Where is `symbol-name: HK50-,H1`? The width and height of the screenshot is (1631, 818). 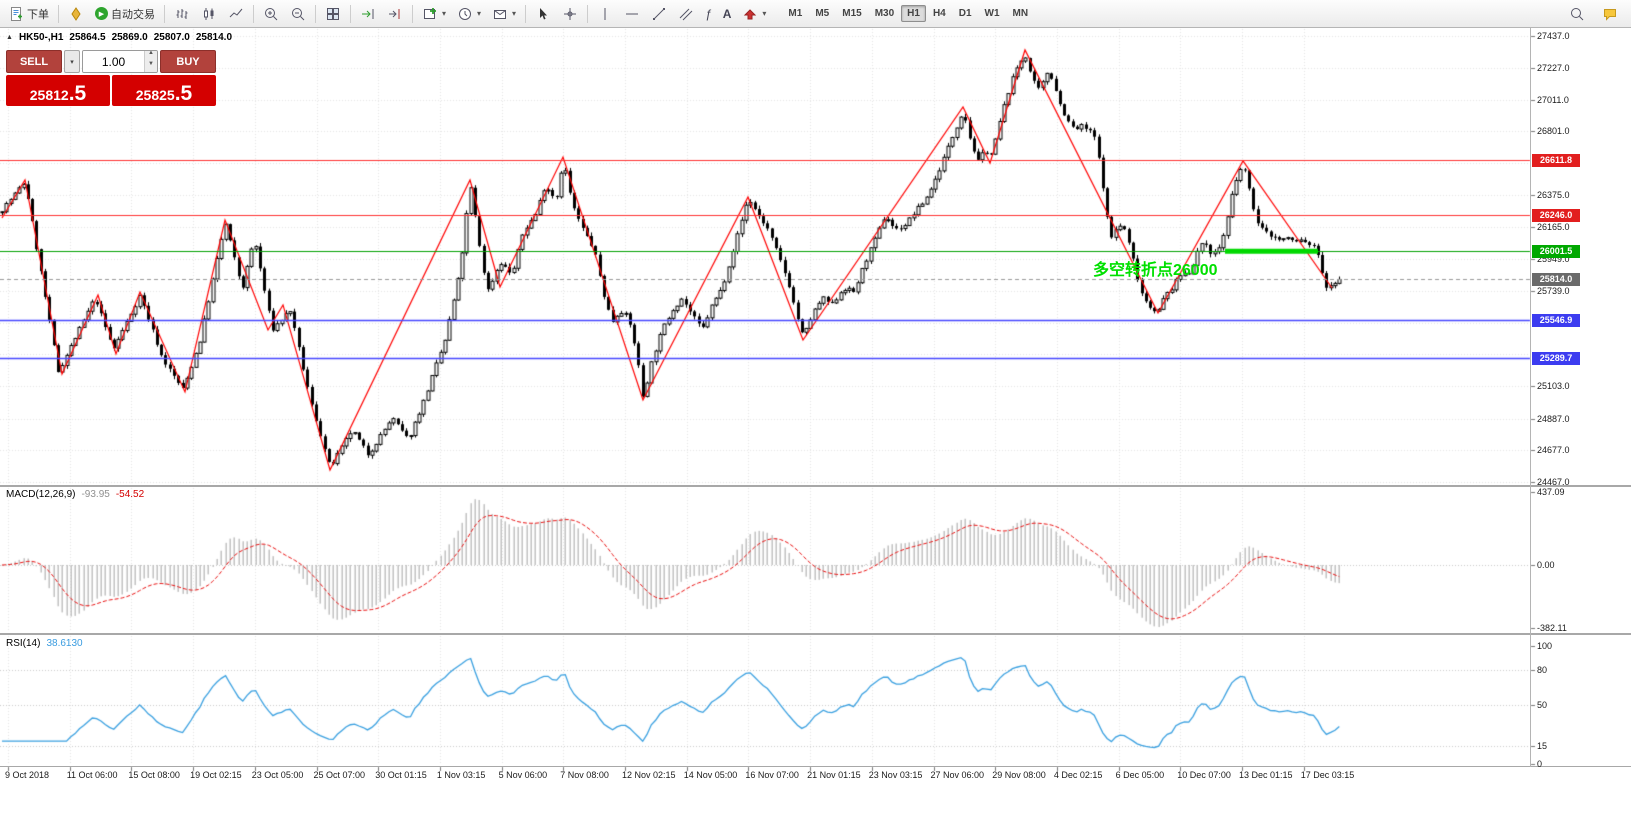
symbol-name: HK50-,H1 is located at coordinates (41, 37).